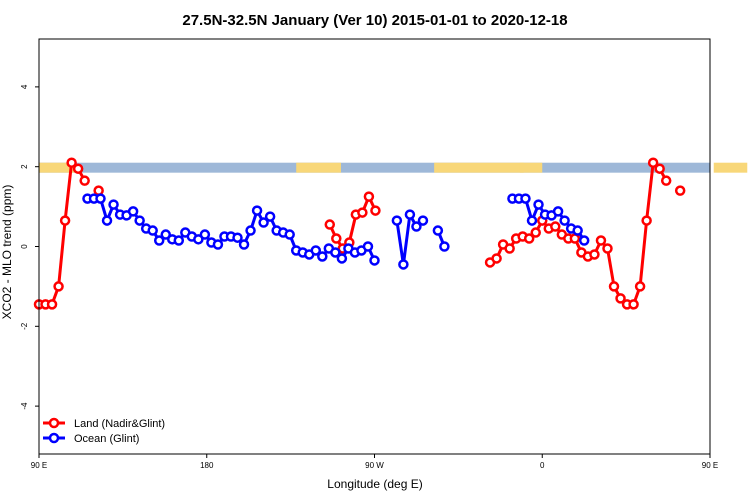  Describe the element at coordinates (336, 231) in the screenshot. I see `series-ocean` at that location.